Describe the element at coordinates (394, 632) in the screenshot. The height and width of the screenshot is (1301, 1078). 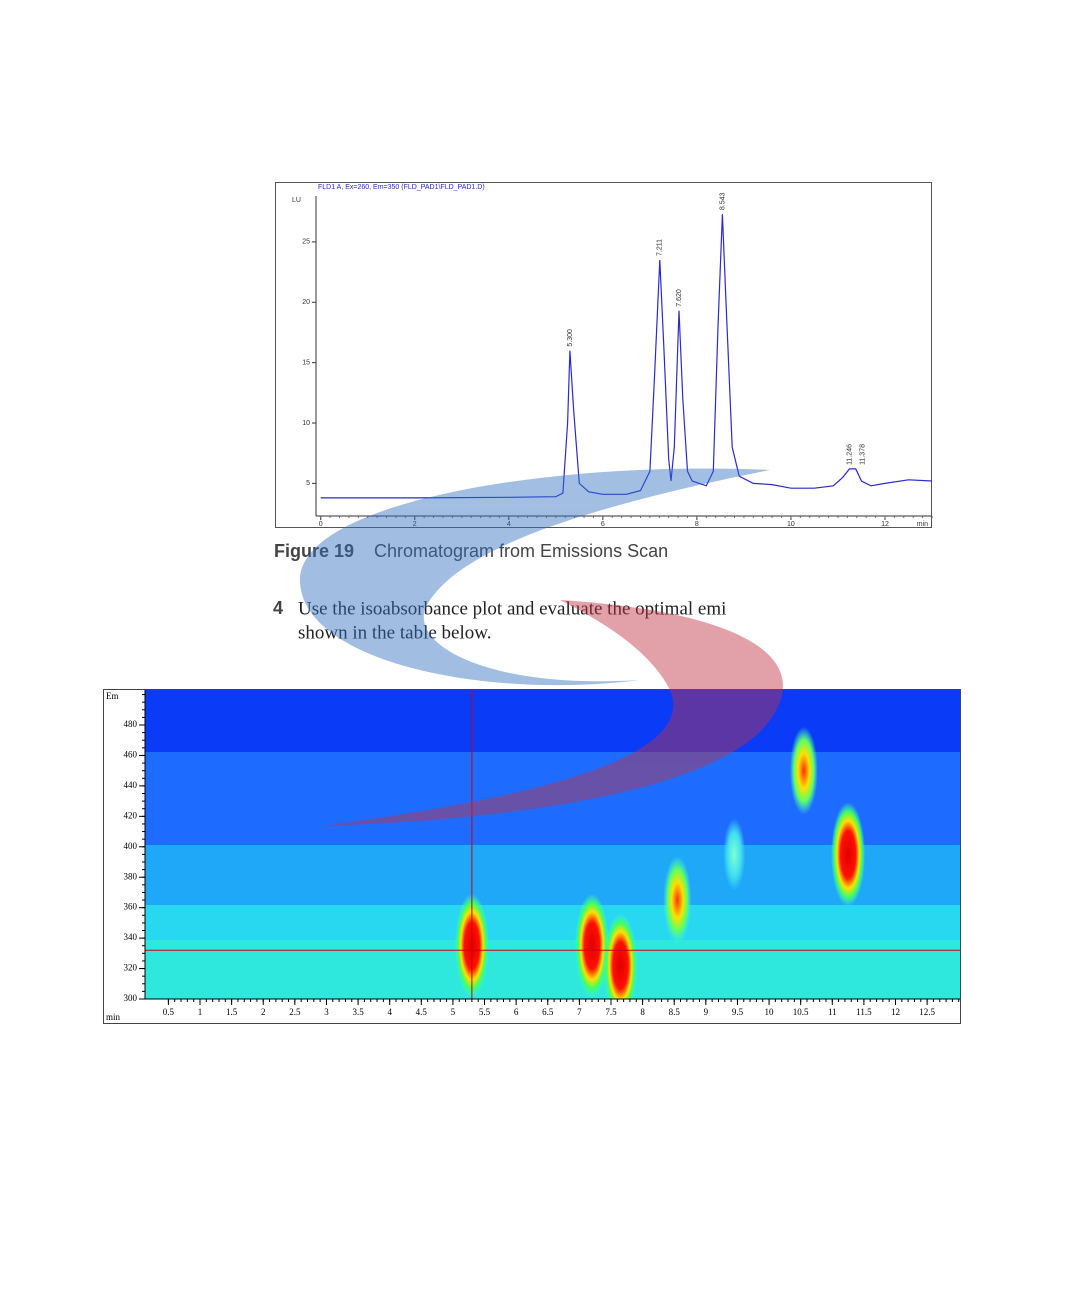
I see `step-text: shown in the table below.` at that location.